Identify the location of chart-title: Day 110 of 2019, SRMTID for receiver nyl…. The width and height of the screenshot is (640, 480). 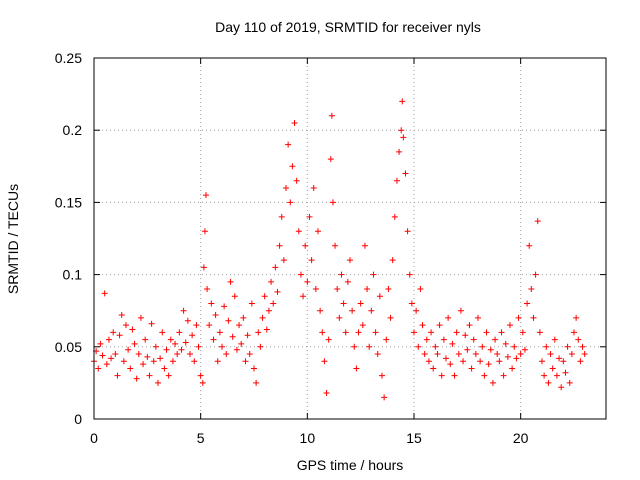
(348, 27).